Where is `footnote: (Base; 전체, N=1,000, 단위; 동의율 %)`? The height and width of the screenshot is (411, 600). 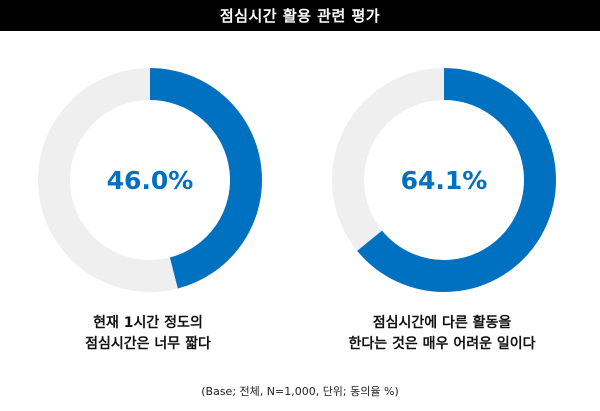
footnote: (Base; 전체, N=1,000, 단위; 동의율 %) is located at coordinates (300, 391).